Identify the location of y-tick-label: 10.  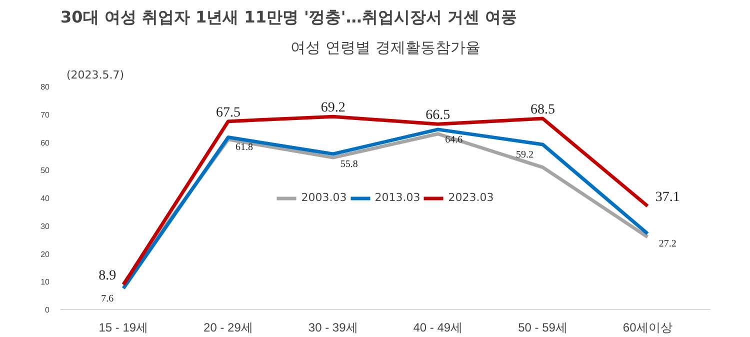
(45, 282).